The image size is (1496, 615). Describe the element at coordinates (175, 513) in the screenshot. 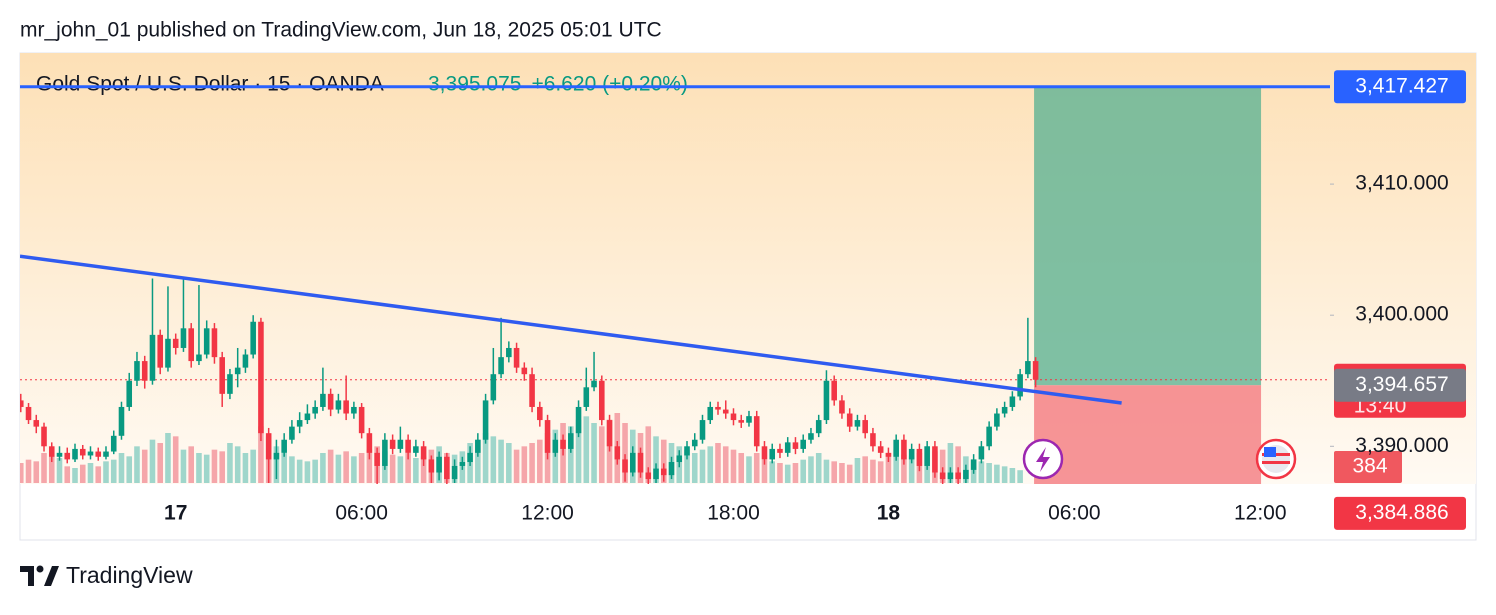

I see `x-tick-label: 17` at that location.